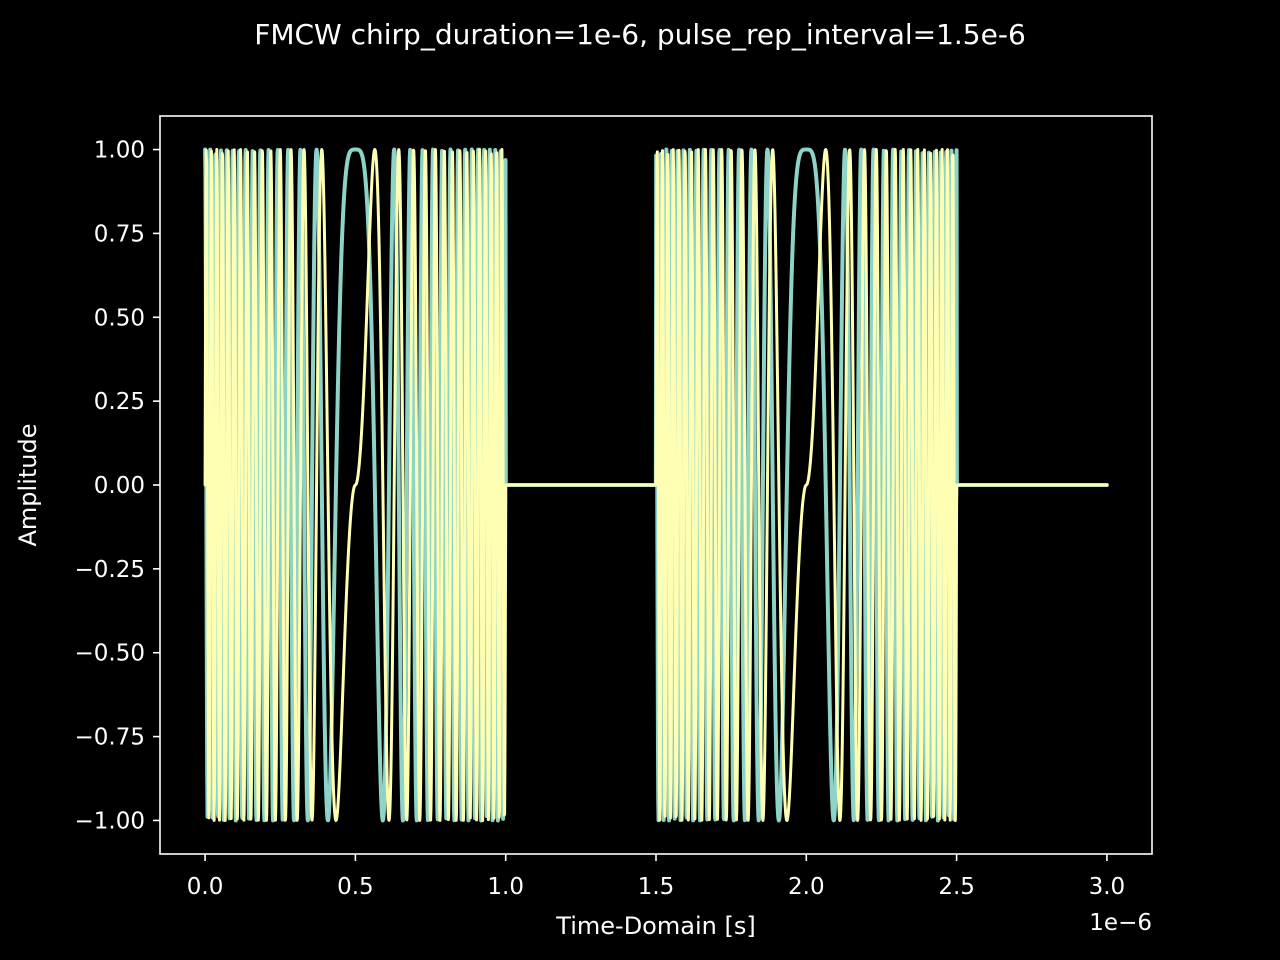  What do you see at coordinates (119, 402) in the screenshot?
I see `y-tick-label: 0.25` at bounding box center [119, 402].